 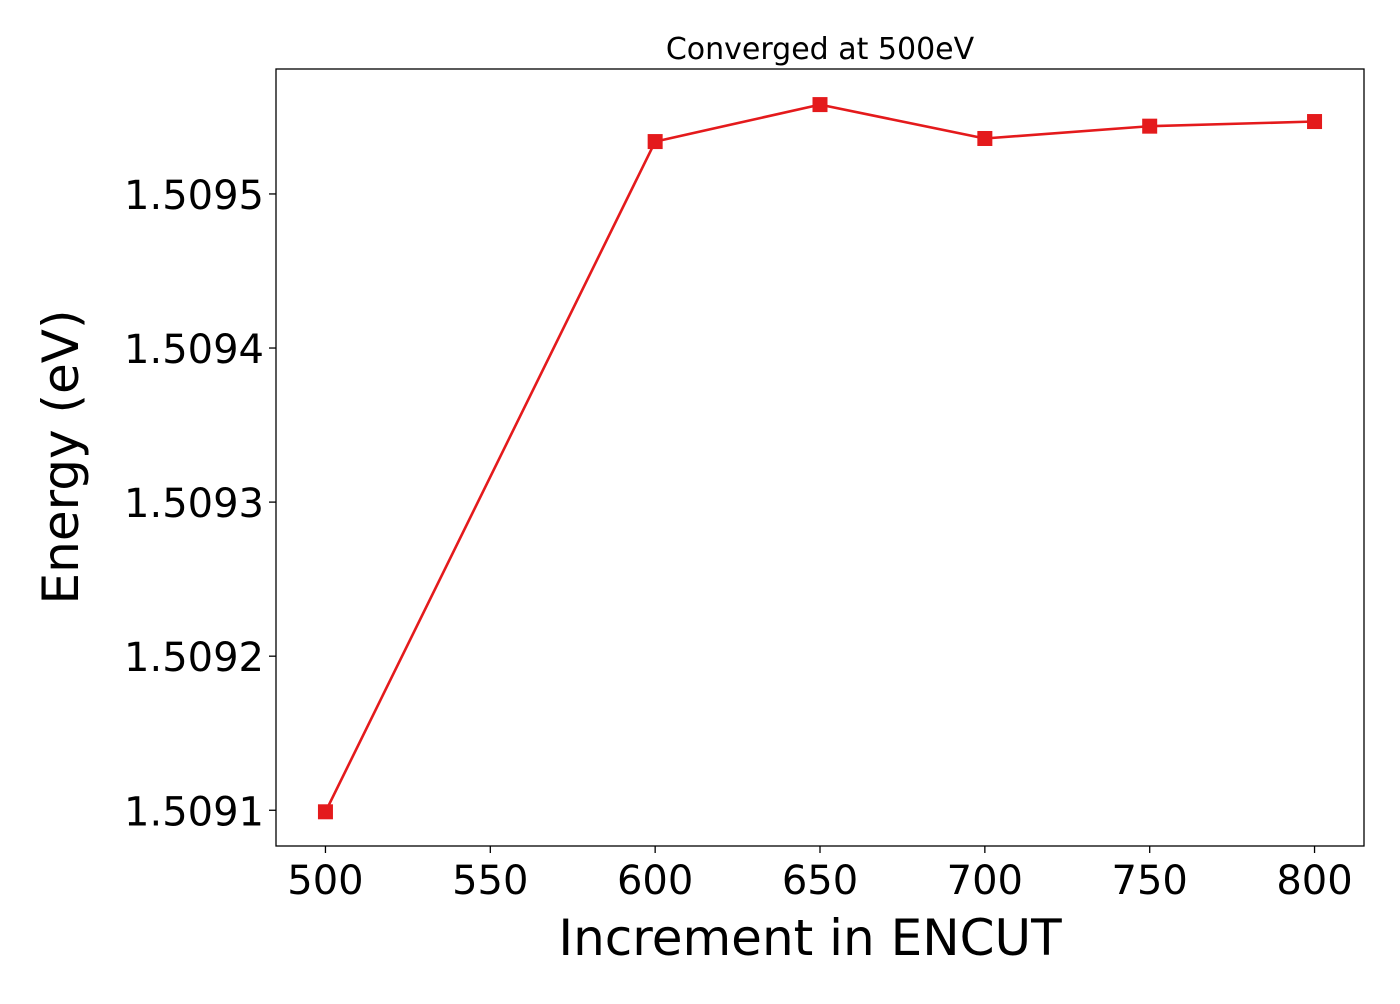 What do you see at coordinates (985, 881) in the screenshot?
I see `x-tick-label: 700` at bounding box center [985, 881].